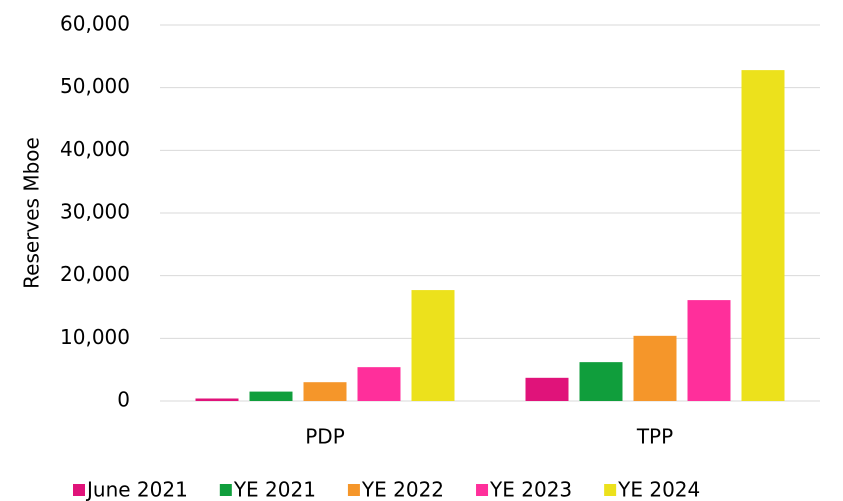 This screenshot has height=501, width=843. Describe the element at coordinates (95, 337) in the screenshot. I see `y-tick-label: 10,000` at that location.